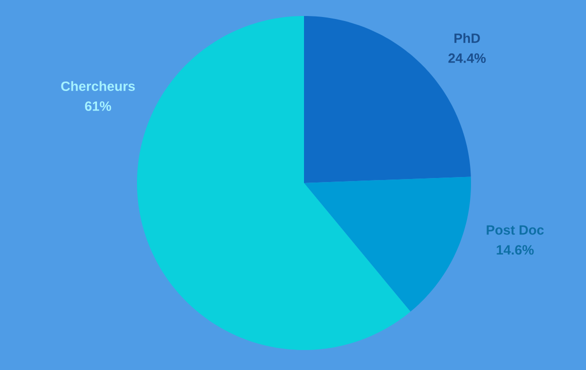 The height and width of the screenshot is (370, 586). What do you see at coordinates (98, 86) in the screenshot?
I see `slice-label: Chercheurs` at bounding box center [98, 86].